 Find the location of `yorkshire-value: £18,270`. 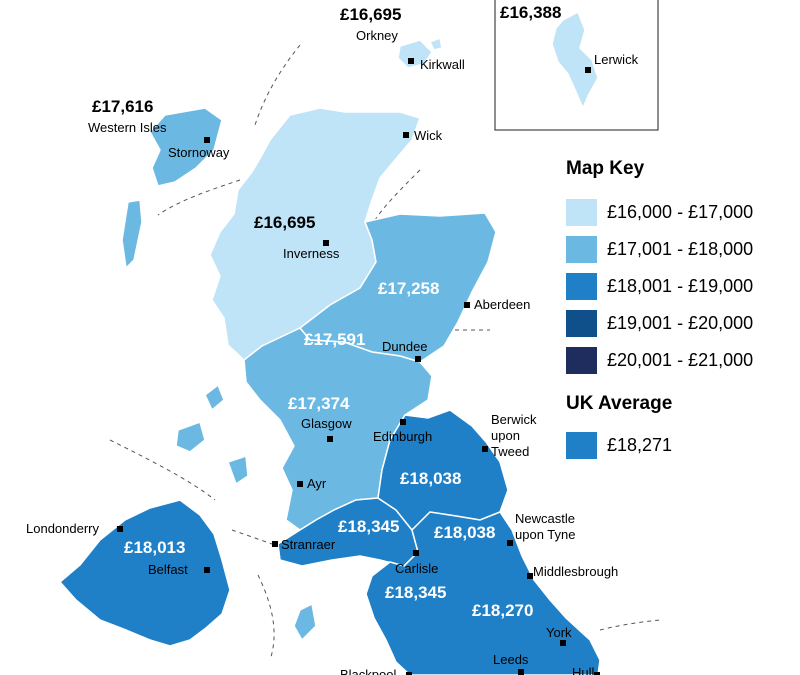

yorkshire-value: £18,270 is located at coordinates (502, 610).